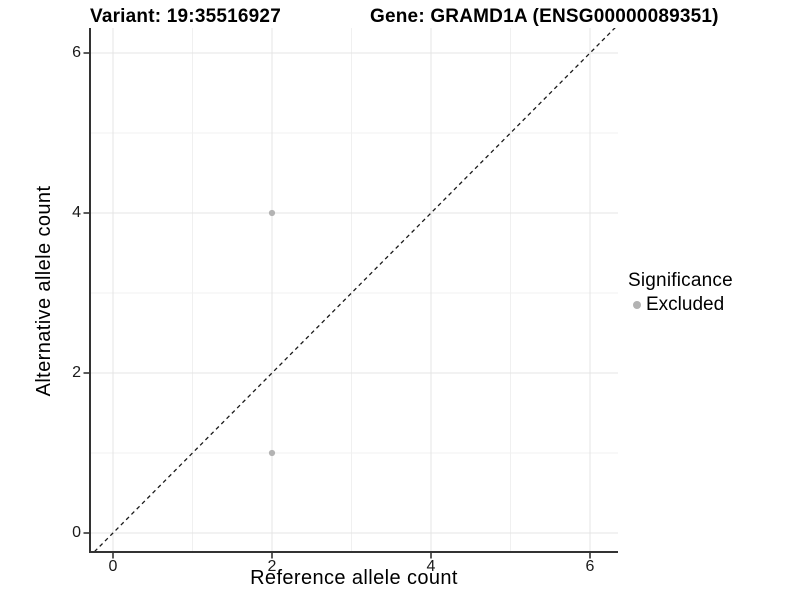  Describe the element at coordinates (76, 372) in the screenshot. I see `y-tick-label: 2` at that location.